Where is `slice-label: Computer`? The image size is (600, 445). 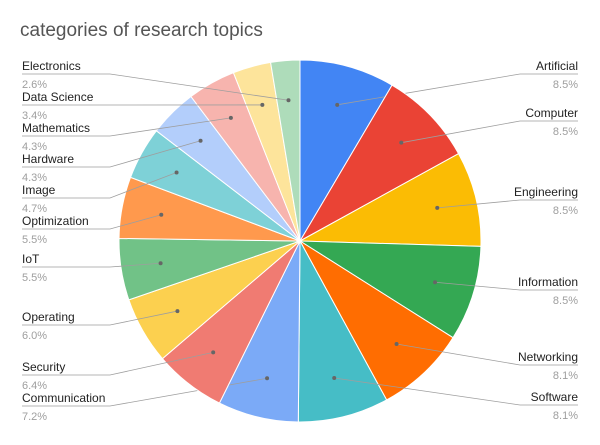
slice-label: Computer is located at coordinates (551, 113).